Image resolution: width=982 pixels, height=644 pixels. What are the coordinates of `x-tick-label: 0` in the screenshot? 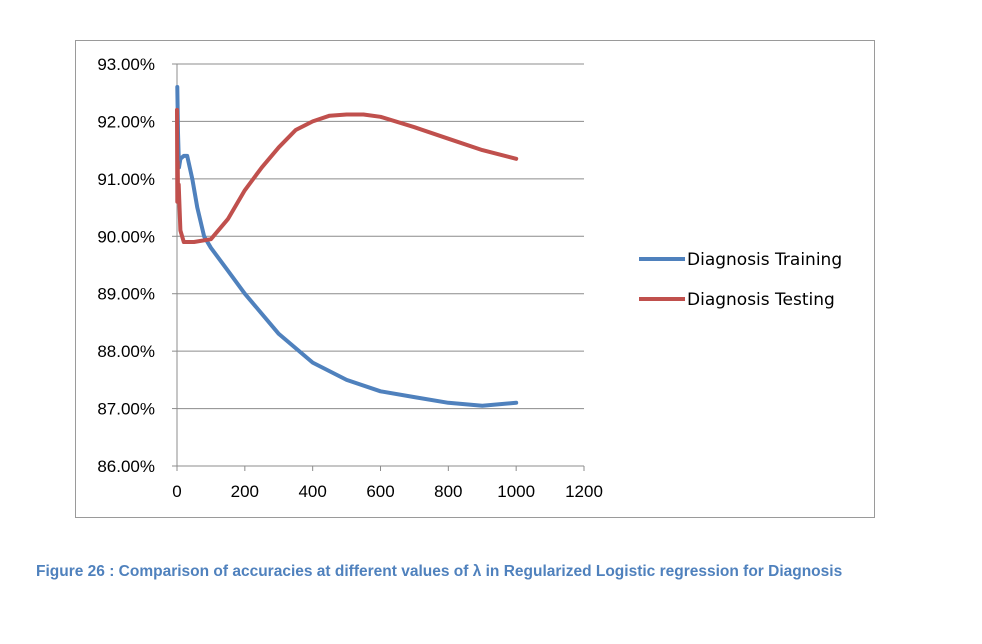 It's located at (176, 491).